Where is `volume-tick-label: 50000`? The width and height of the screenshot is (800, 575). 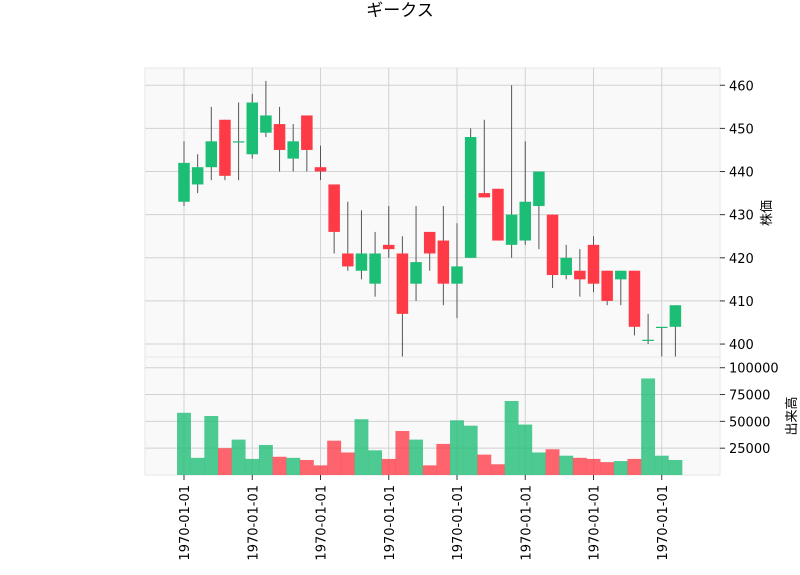 volume-tick-label: 50000 is located at coordinates (749, 422).